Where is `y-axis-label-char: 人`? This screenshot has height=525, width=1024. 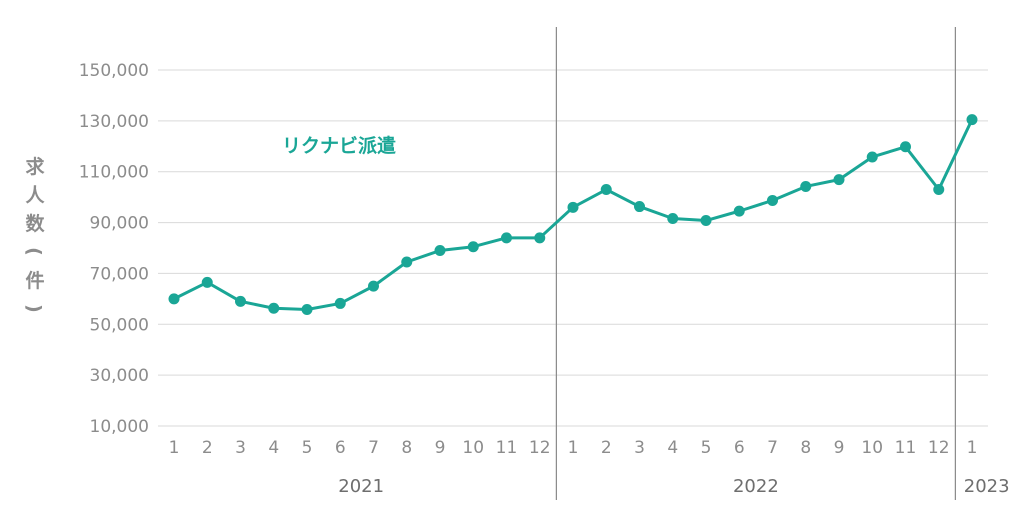
y-axis-label-char: 人 is located at coordinates (35, 196).